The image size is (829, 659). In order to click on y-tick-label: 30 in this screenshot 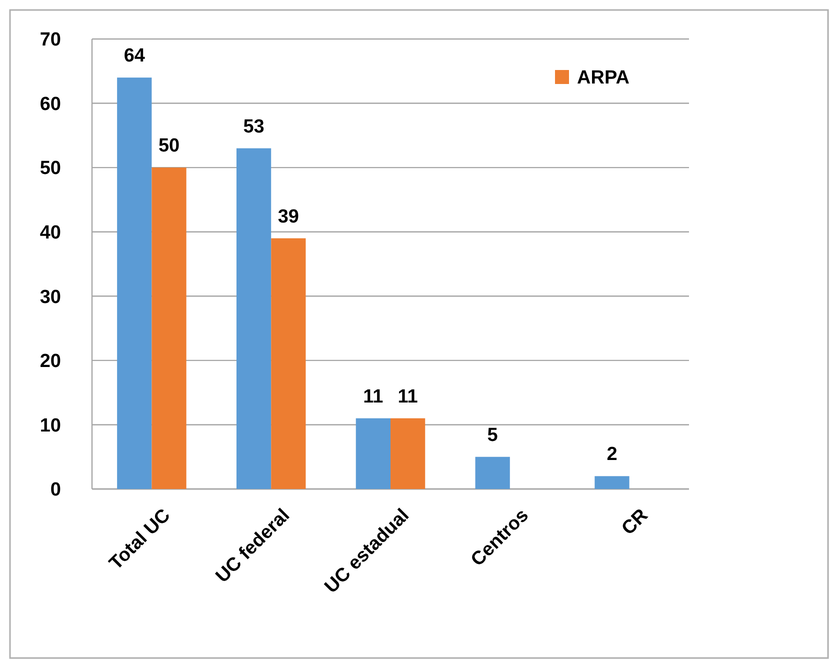, I will do `click(50, 297)`.